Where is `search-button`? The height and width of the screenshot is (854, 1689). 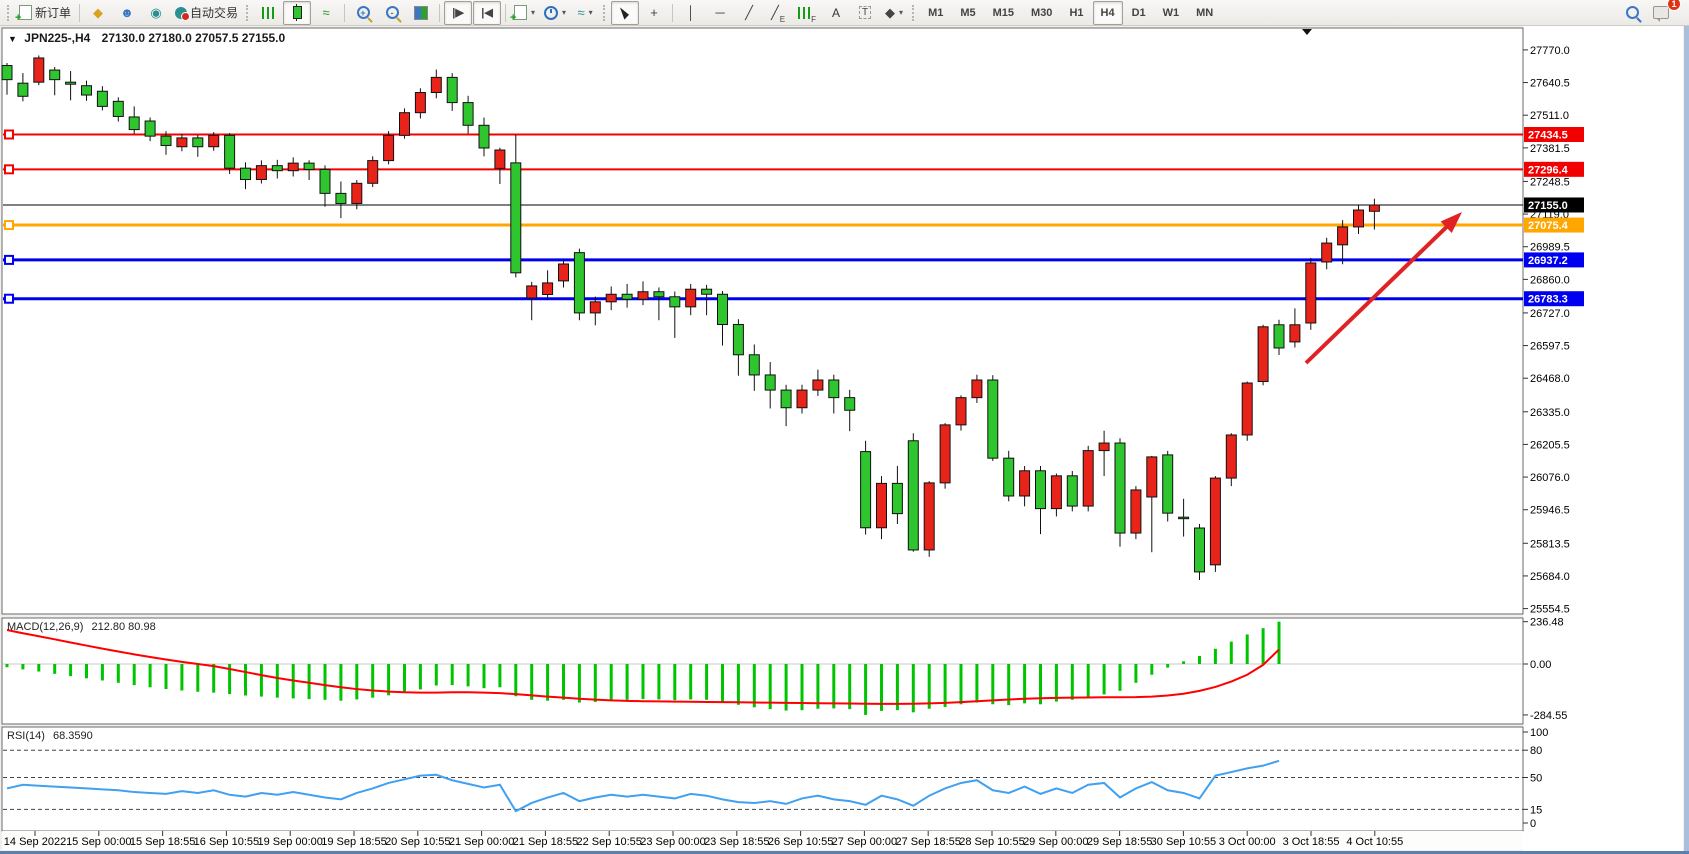 search-button is located at coordinates (1632, 13).